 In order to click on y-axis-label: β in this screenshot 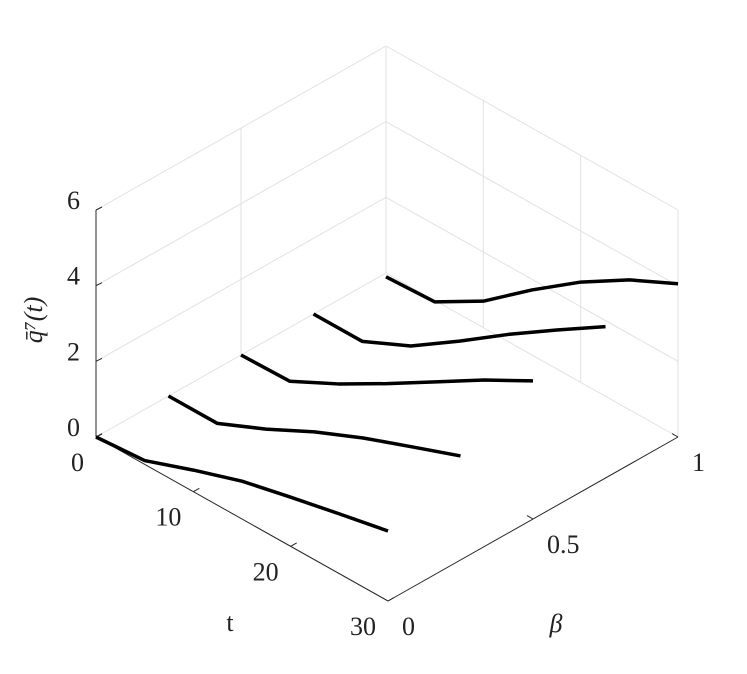, I will do `click(556, 623)`.